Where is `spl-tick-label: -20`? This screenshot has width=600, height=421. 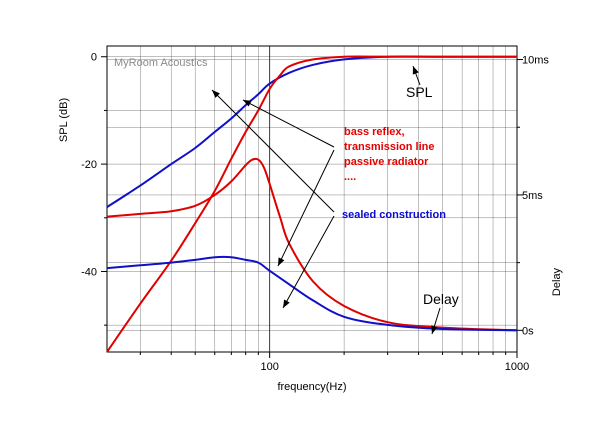
spl-tick-label: -20 is located at coordinates (89, 165).